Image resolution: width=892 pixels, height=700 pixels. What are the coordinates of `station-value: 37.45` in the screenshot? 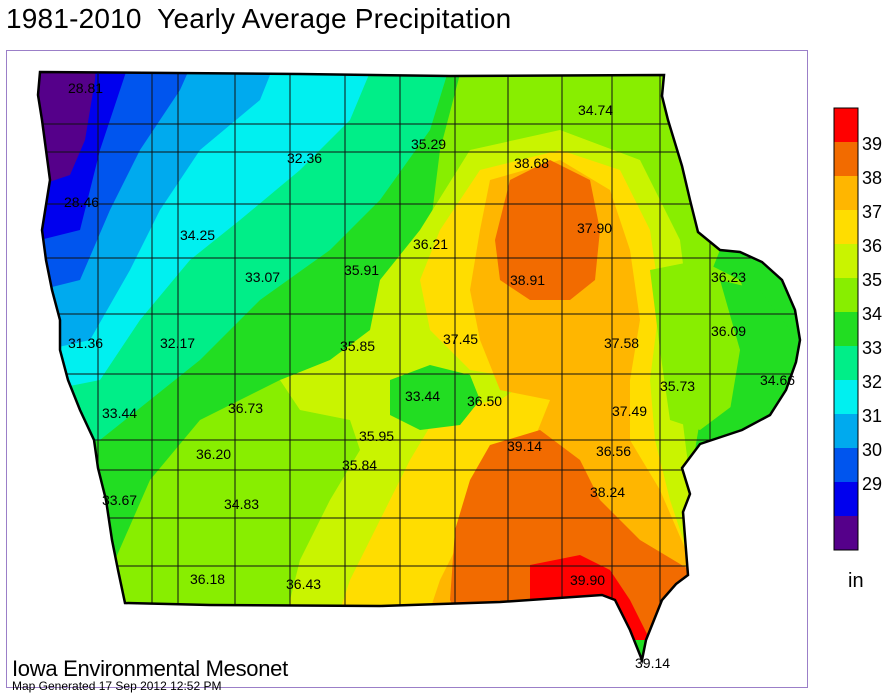 It's located at (460, 339).